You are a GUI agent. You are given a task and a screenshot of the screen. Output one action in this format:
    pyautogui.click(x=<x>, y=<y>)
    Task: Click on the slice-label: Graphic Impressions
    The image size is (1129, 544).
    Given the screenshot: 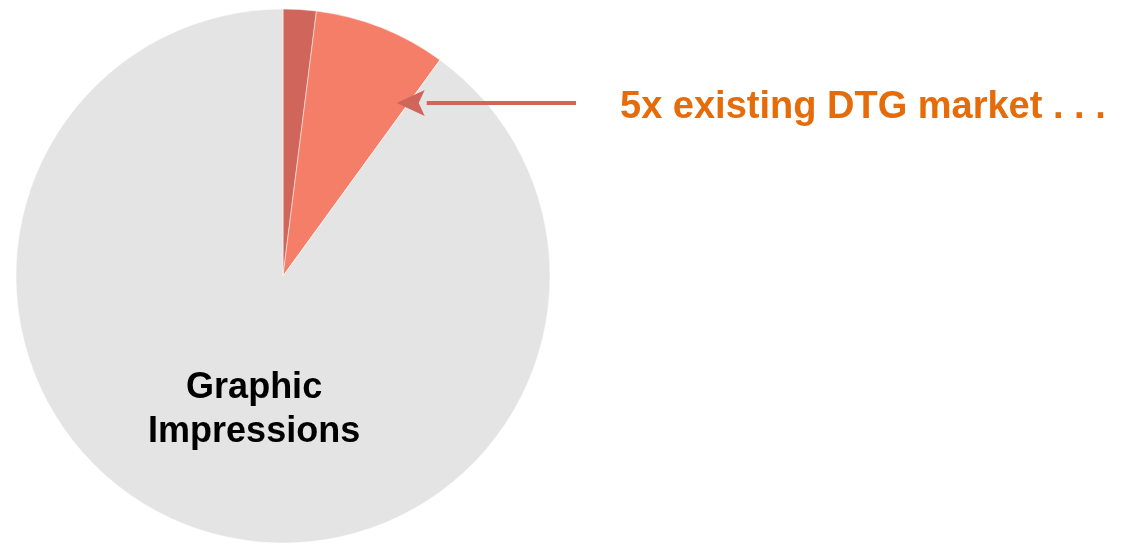 What is the action you would take?
    pyautogui.click(x=254, y=407)
    